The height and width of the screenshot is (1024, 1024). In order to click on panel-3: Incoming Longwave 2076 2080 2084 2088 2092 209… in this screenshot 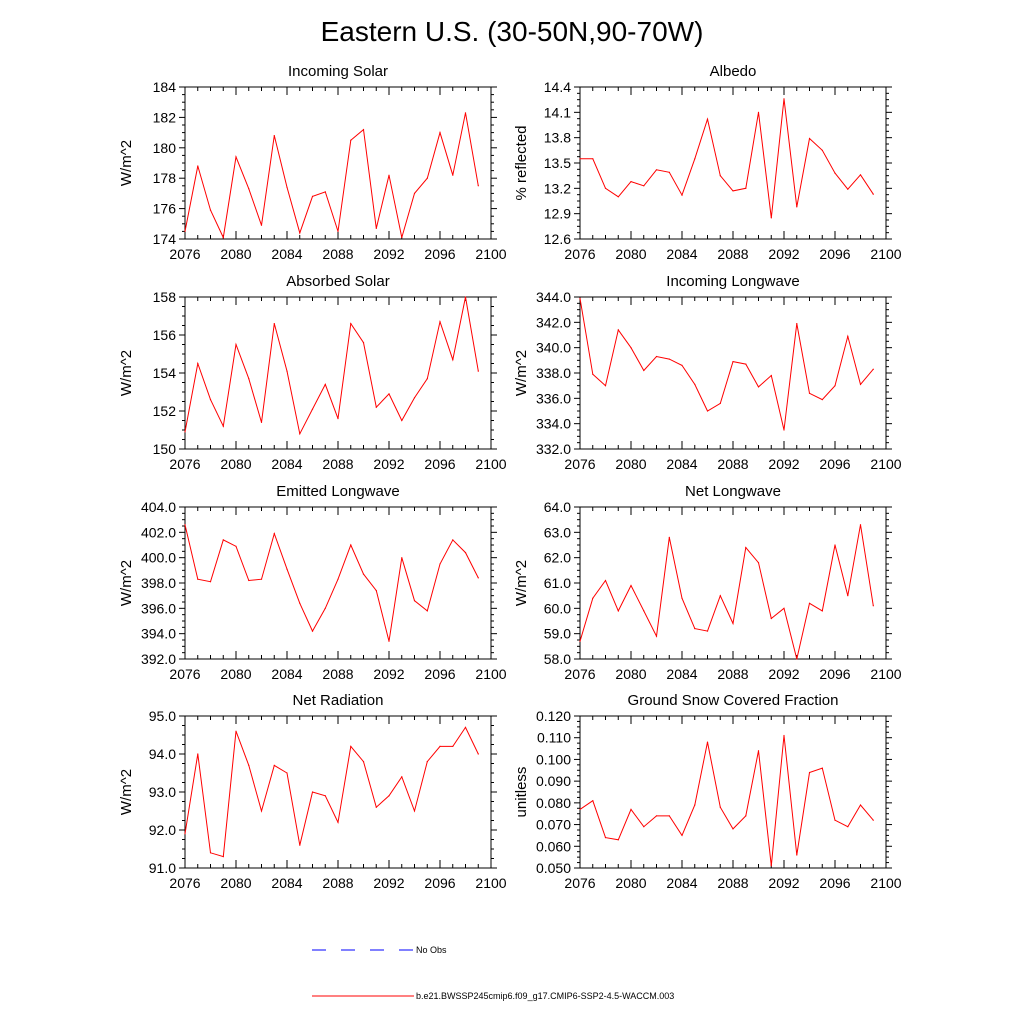, I will do `click(707, 372)`.